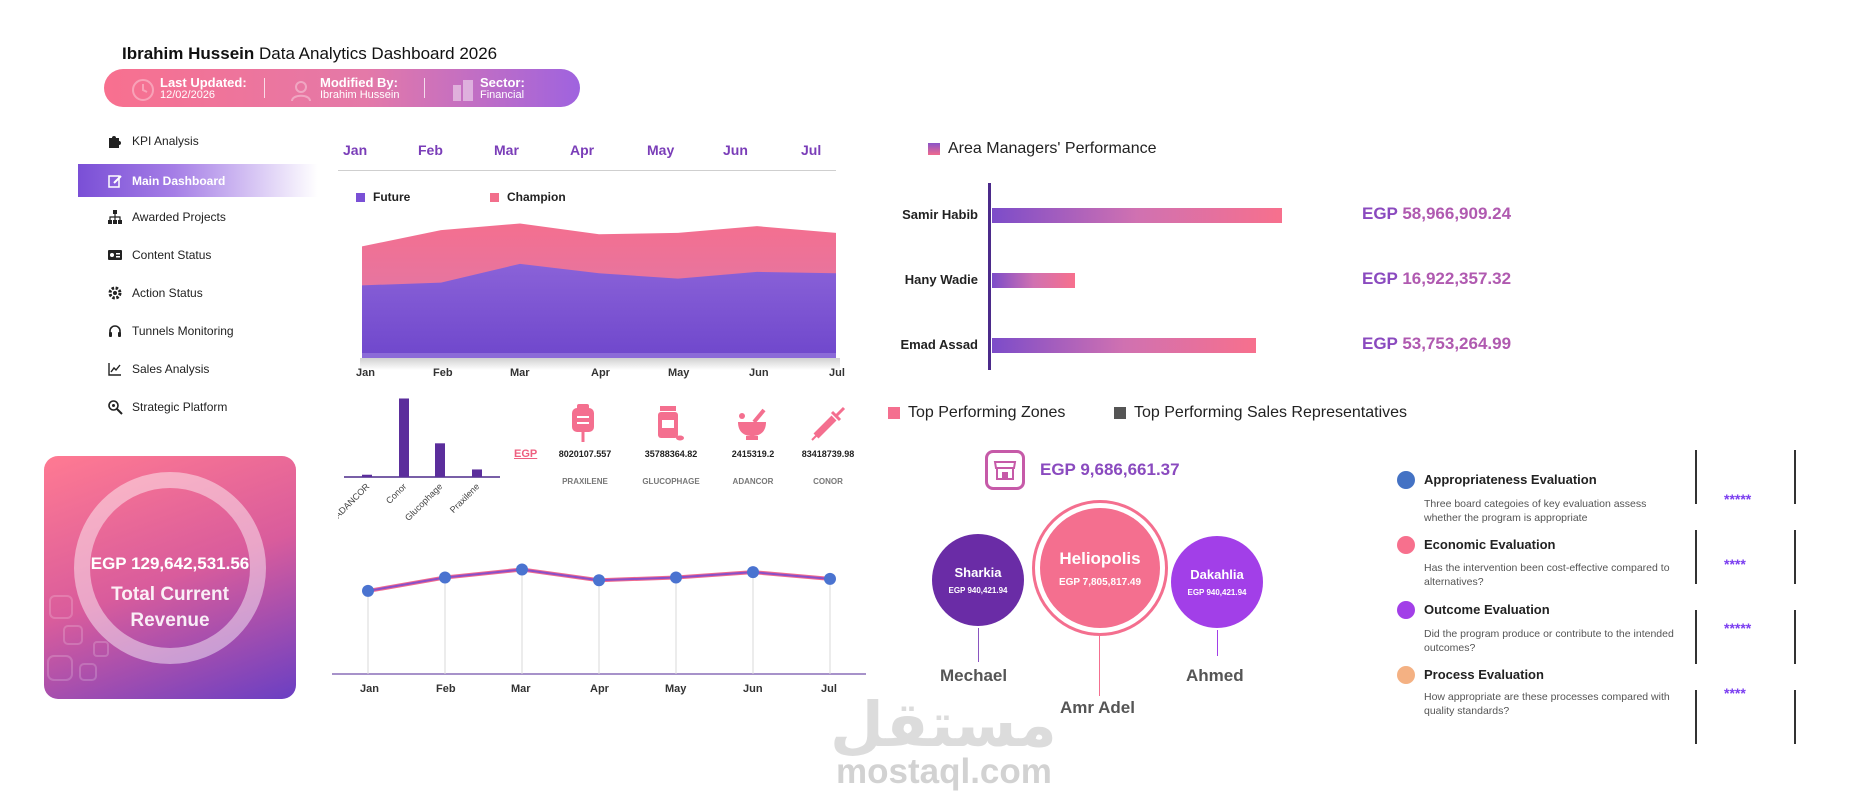 The width and height of the screenshot is (1876, 804). Describe the element at coordinates (1100, 582) in the screenshot. I see `zone-value: EGP 7,805,817.49` at that location.